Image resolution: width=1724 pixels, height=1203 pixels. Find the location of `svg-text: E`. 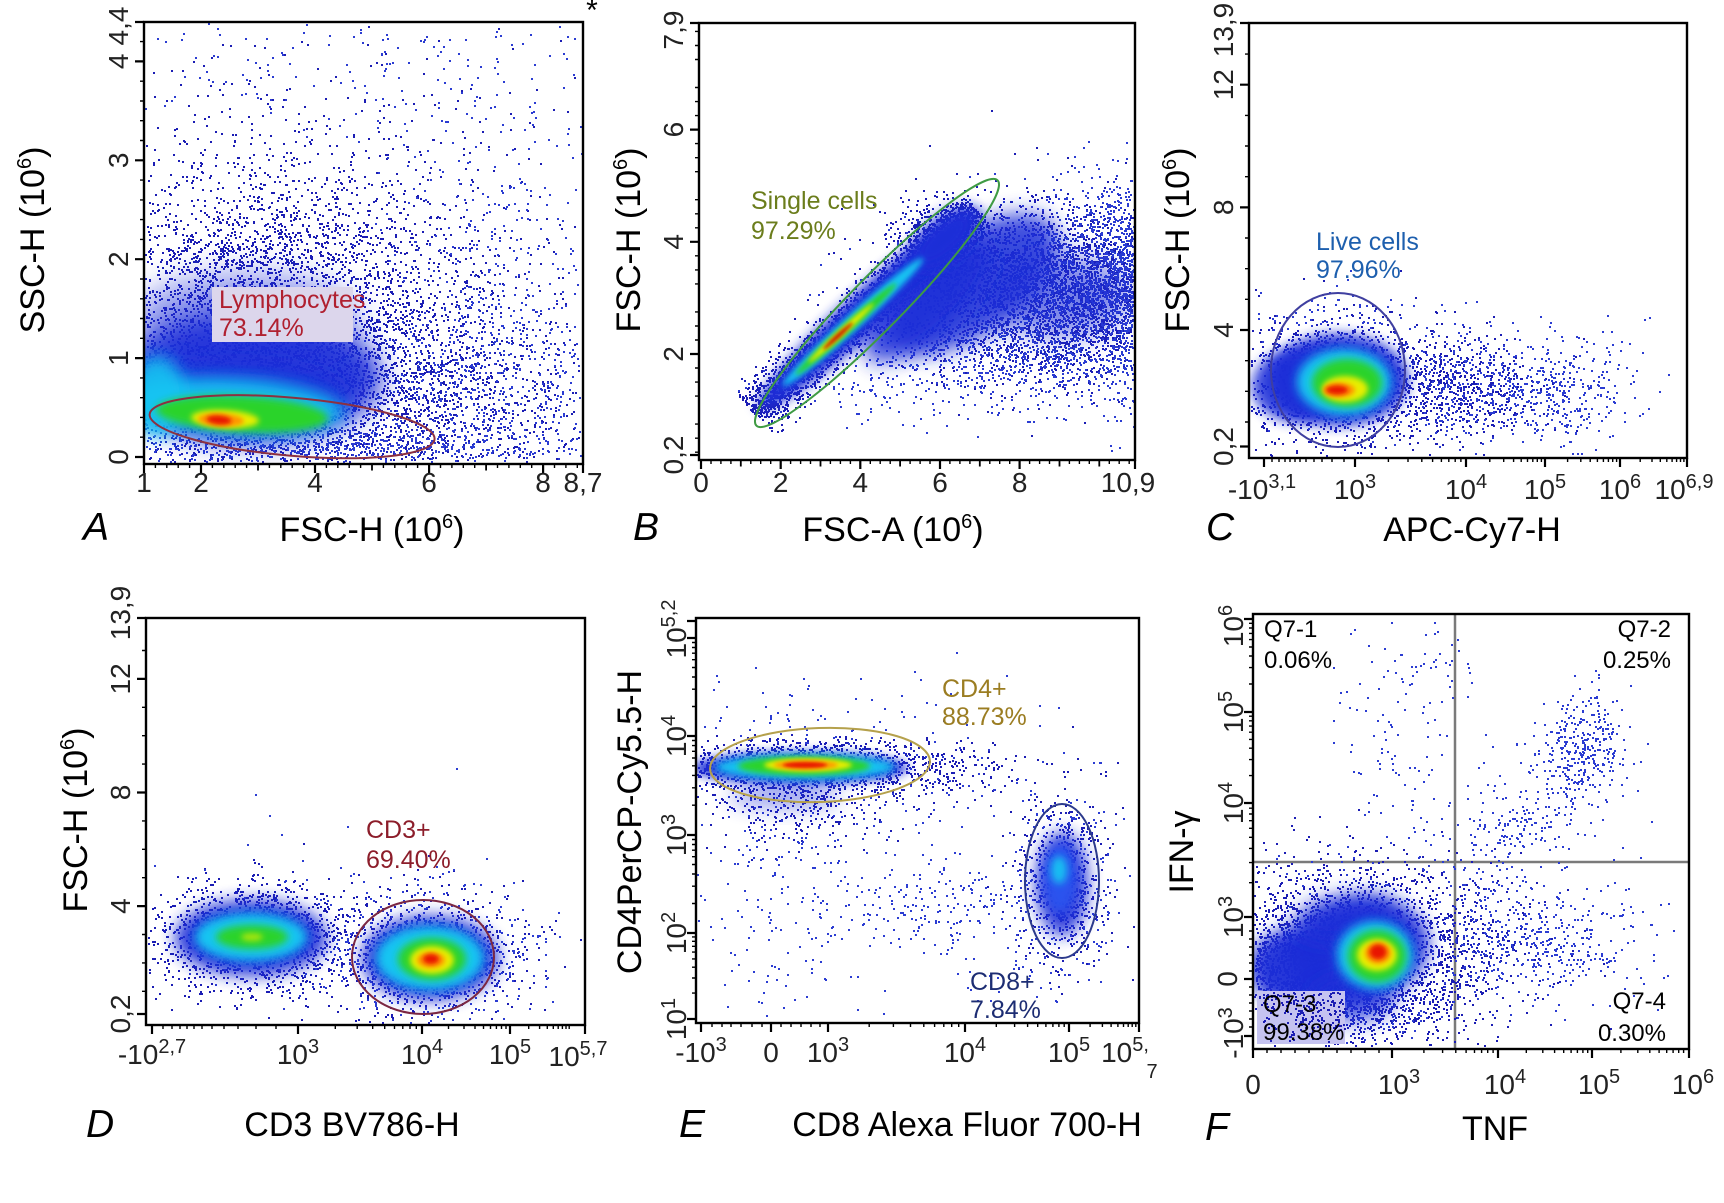

svg-text: E is located at coordinates (692, 1124).